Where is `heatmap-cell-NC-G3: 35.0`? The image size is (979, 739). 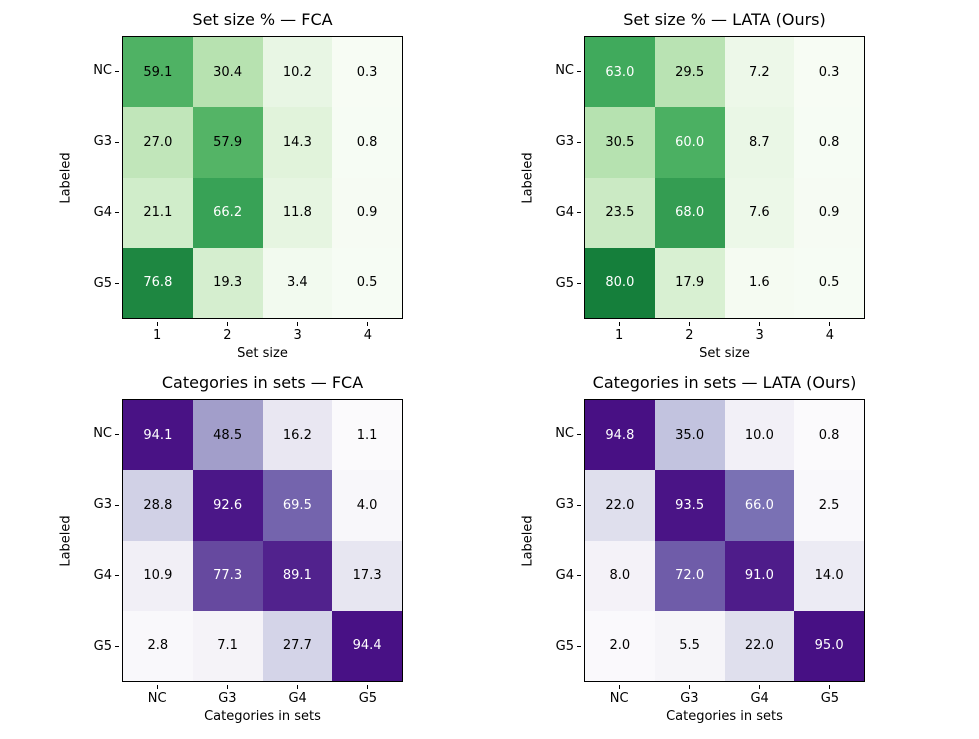
heatmap-cell-NC-G3: 35.0 is located at coordinates (689, 435).